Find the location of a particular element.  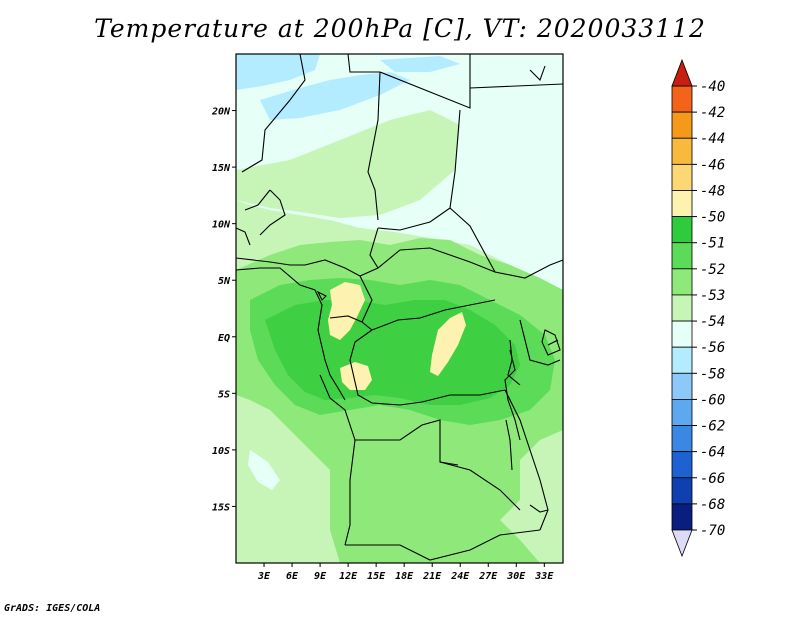

lon-label: 12E is located at coordinates (348, 576).